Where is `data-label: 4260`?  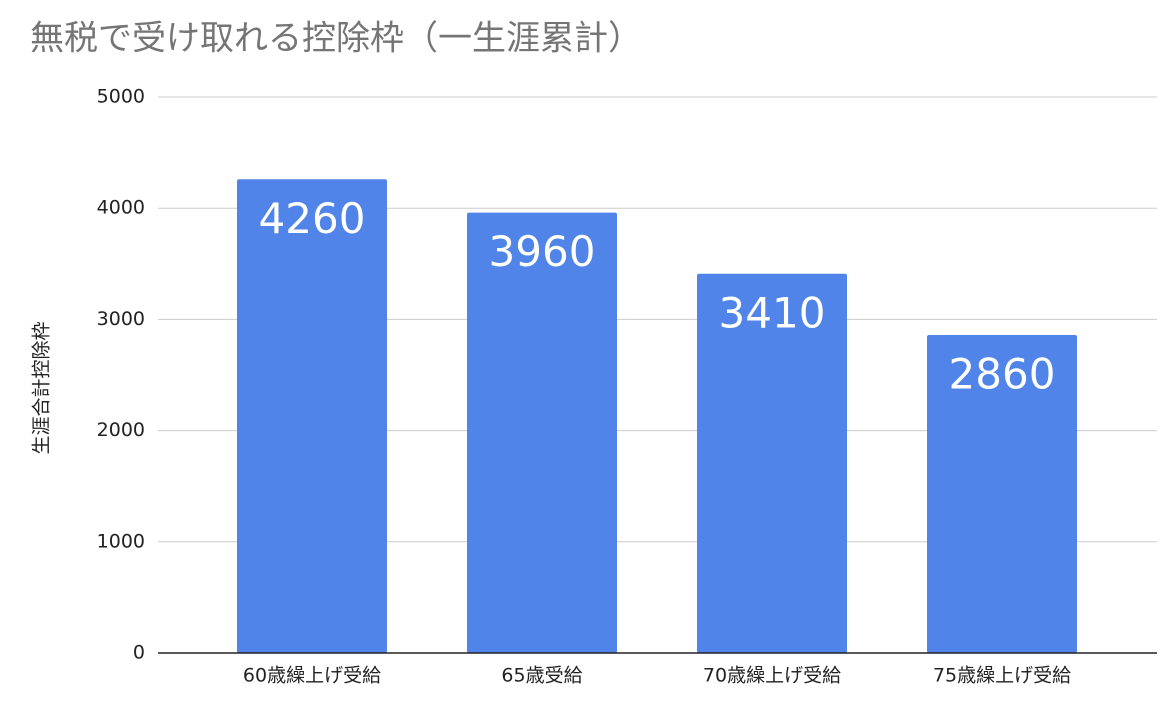
data-label: 4260 is located at coordinates (312, 218).